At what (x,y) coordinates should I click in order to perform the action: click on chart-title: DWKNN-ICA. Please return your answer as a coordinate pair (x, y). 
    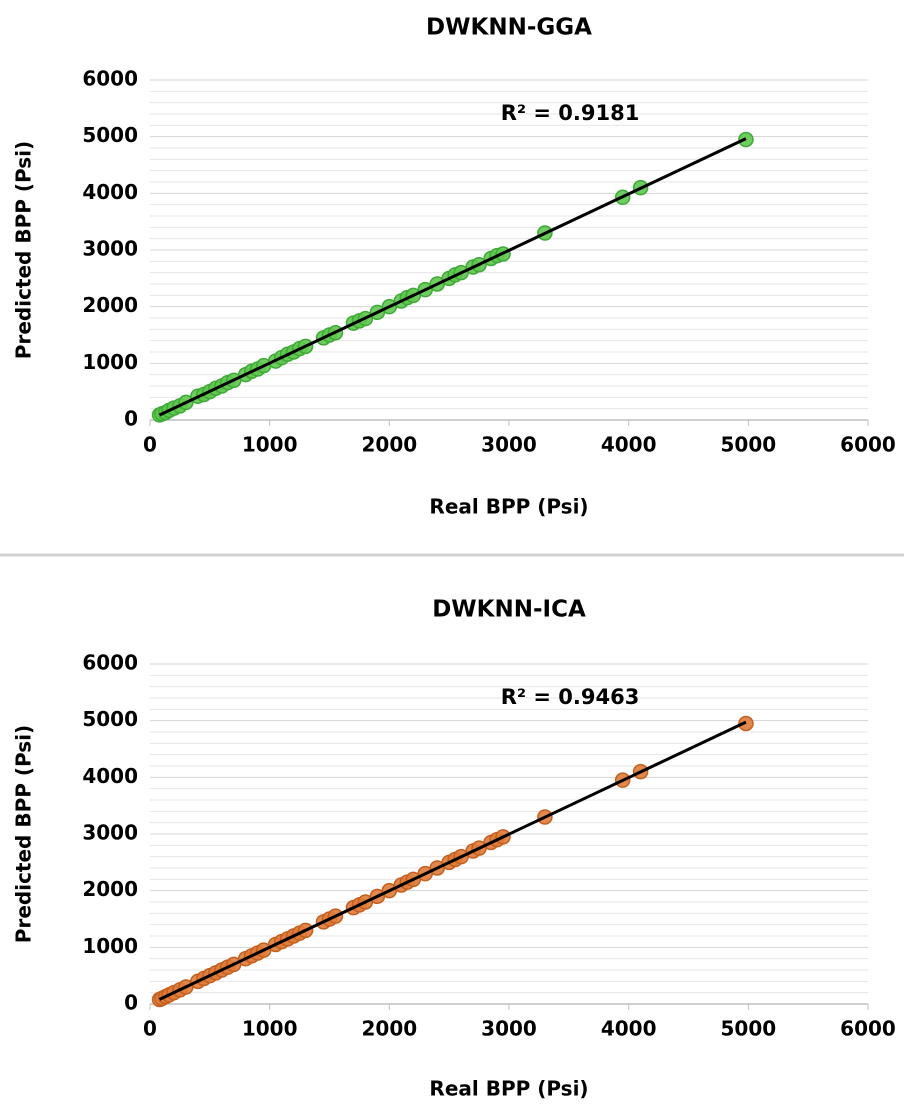
    Looking at the image, I should click on (509, 610).